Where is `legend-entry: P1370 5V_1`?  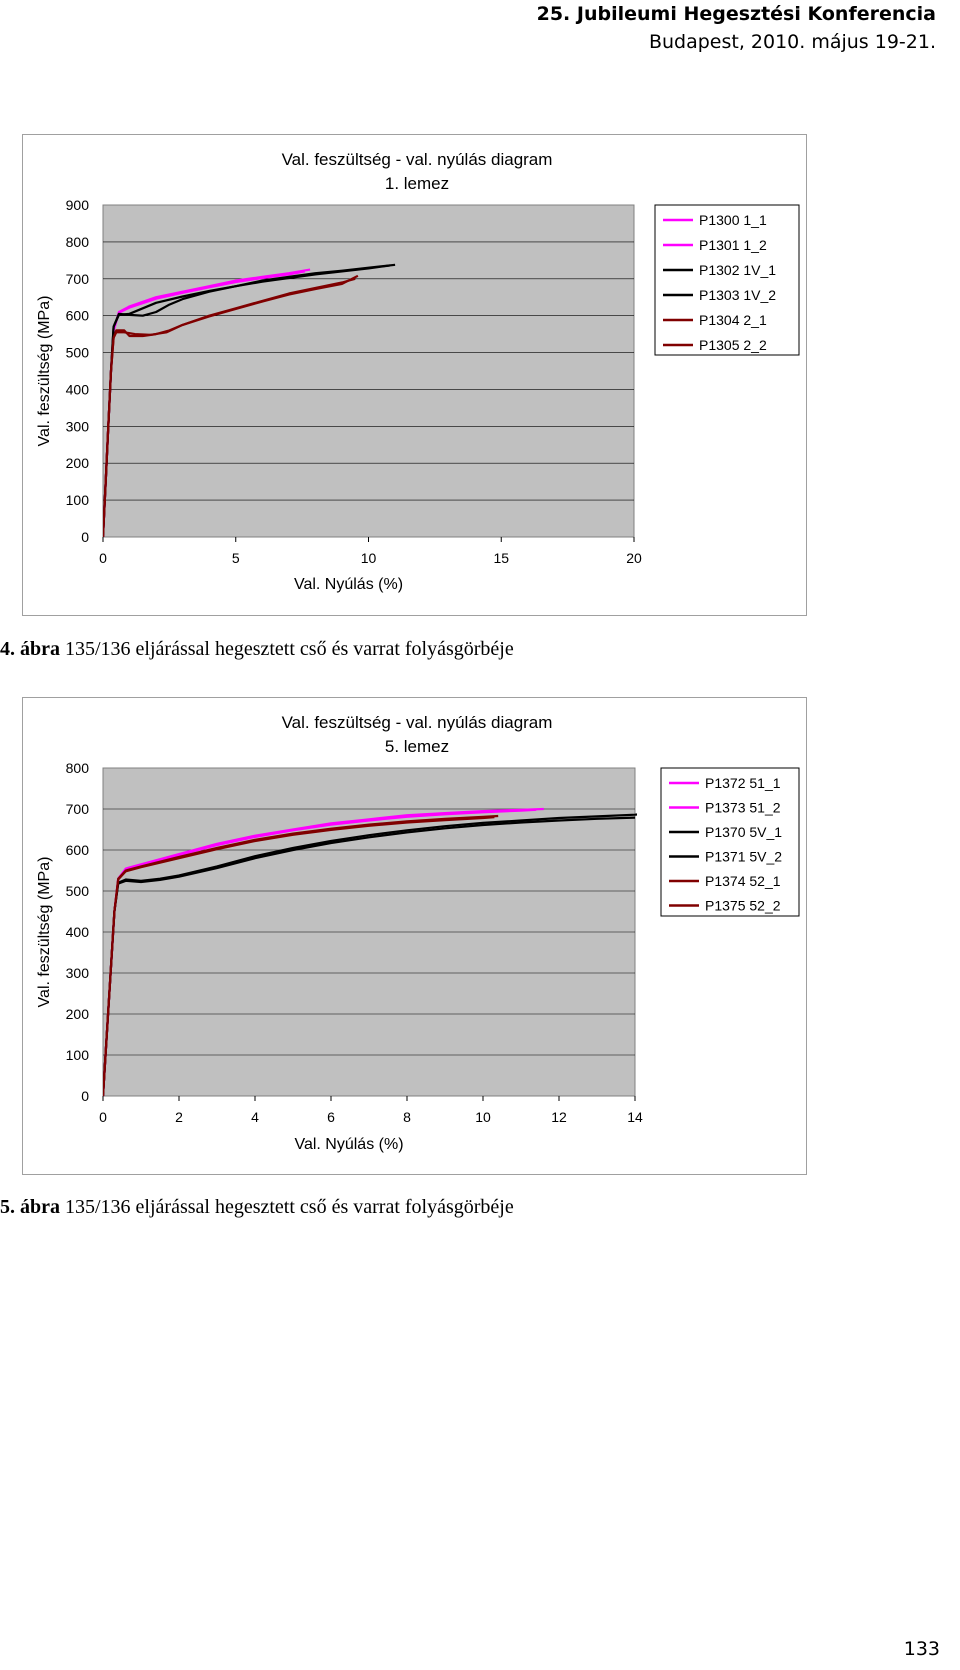
legend-entry: P1370 5V_1 is located at coordinates (743, 832).